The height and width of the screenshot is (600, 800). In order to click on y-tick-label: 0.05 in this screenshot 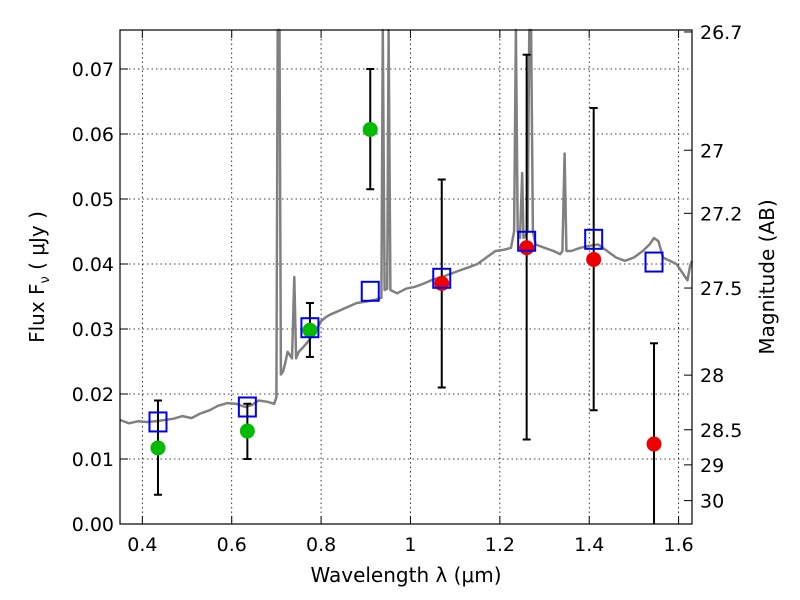, I will do `click(93, 200)`.